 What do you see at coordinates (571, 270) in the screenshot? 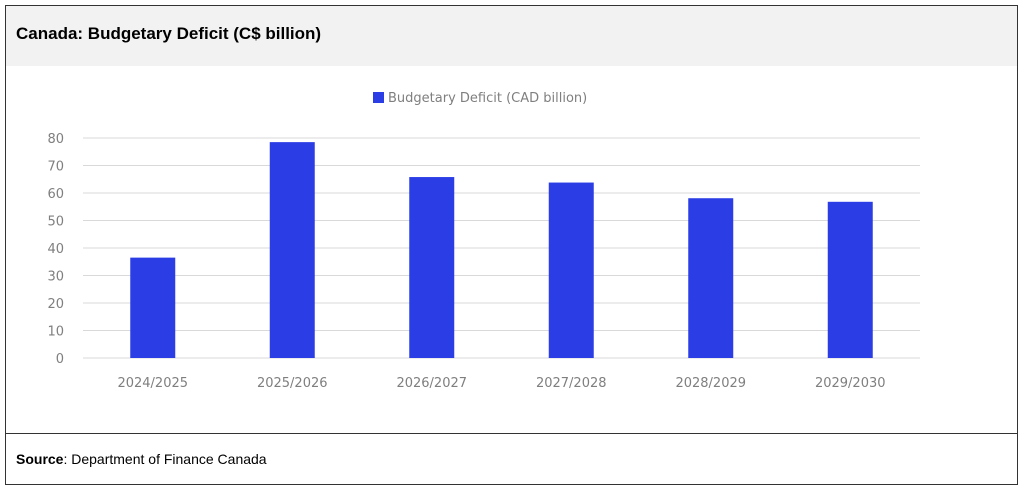
I see `bar-2027-2028` at bounding box center [571, 270].